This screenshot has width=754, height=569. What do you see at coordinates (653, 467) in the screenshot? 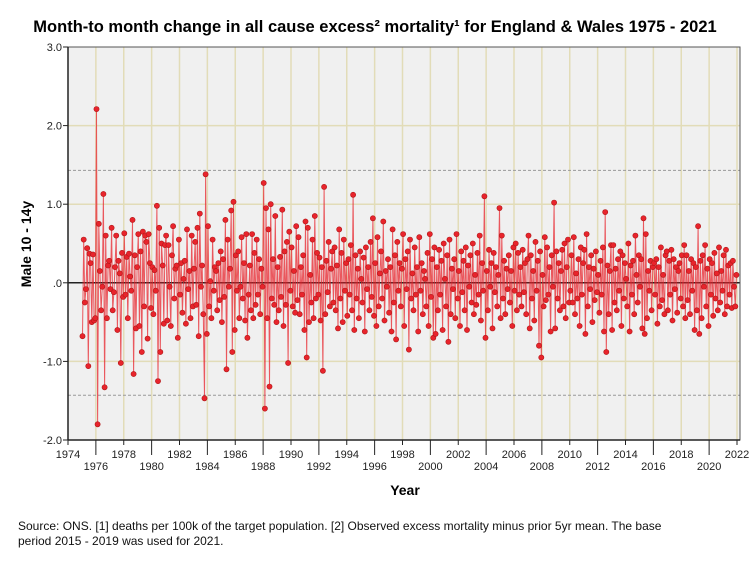
I see `x-tick-label: 2016` at bounding box center [653, 467].